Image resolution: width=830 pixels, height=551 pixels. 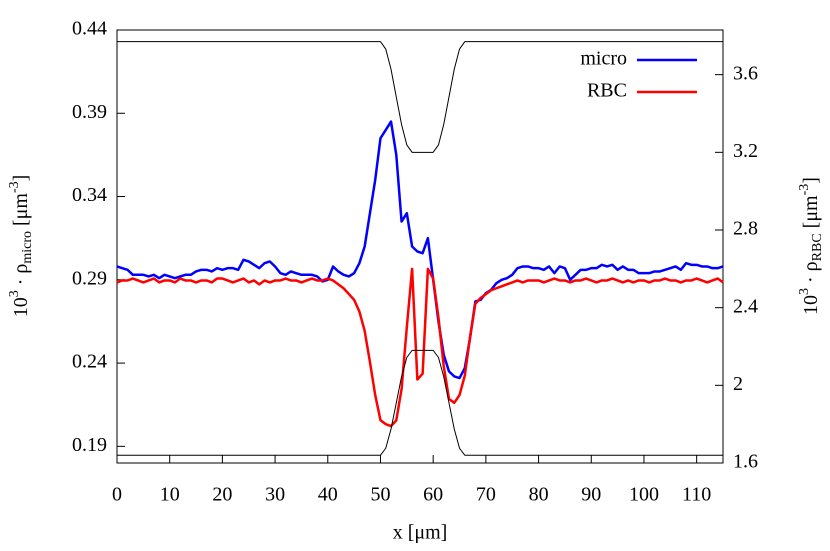 I want to click on y-axis-label-unitexp: -3, so click(x=14, y=187).